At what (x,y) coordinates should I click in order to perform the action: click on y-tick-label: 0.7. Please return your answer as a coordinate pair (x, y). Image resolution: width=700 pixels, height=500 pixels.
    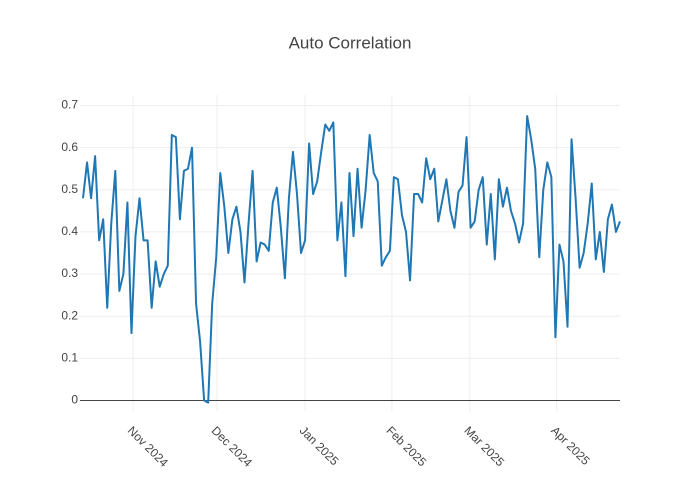
    Looking at the image, I should click on (69, 105).